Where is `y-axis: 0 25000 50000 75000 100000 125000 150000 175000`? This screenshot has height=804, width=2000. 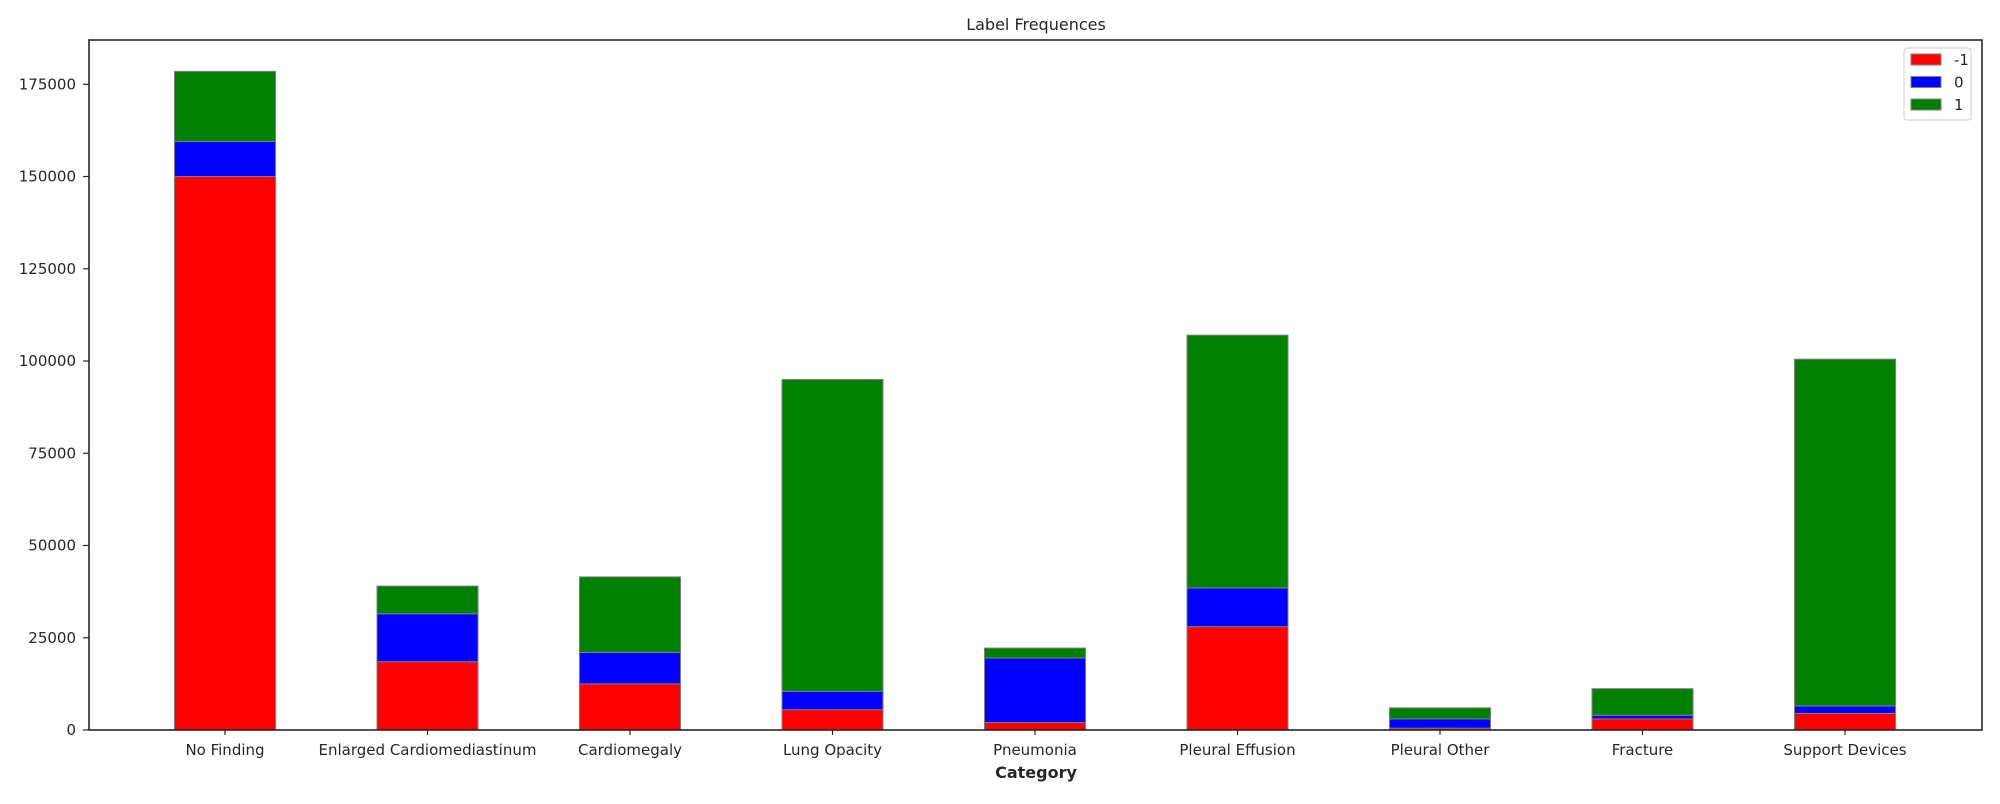
y-axis: 0 25000 50000 75000 100000 125000 150000 175000 is located at coordinates (54, 407).